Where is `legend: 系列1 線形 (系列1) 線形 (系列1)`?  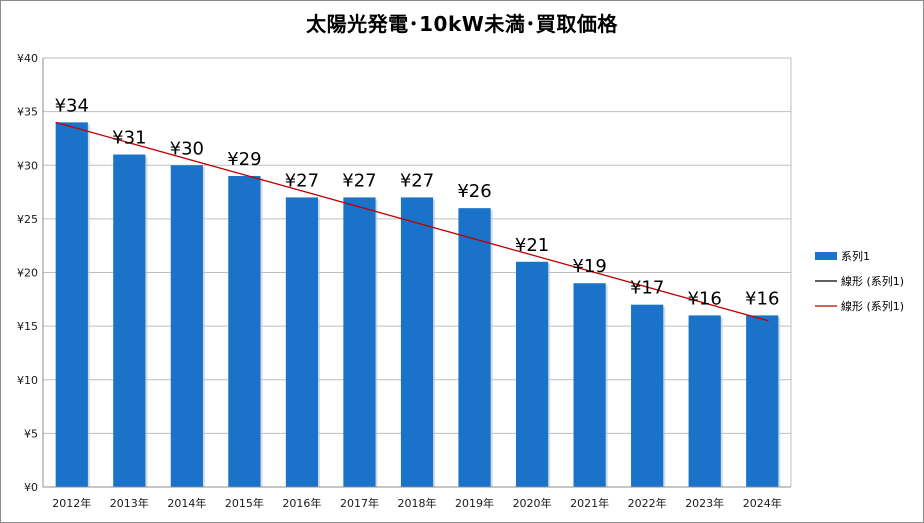 legend: 系列1 線形 (系列1) 線形 (系列1) is located at coordinates (859, 281).